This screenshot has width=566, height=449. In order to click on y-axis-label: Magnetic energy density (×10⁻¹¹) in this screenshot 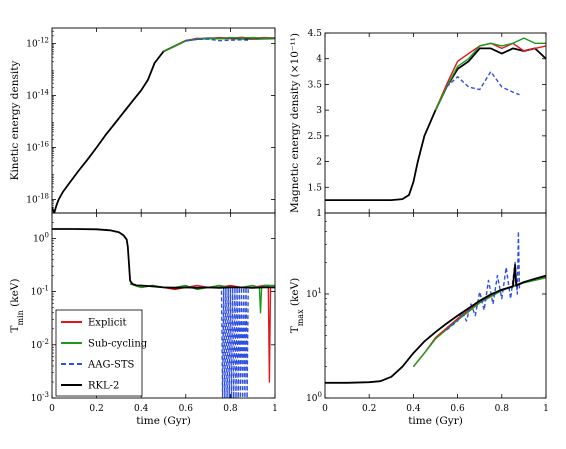, I will do `click(295, 123)`.